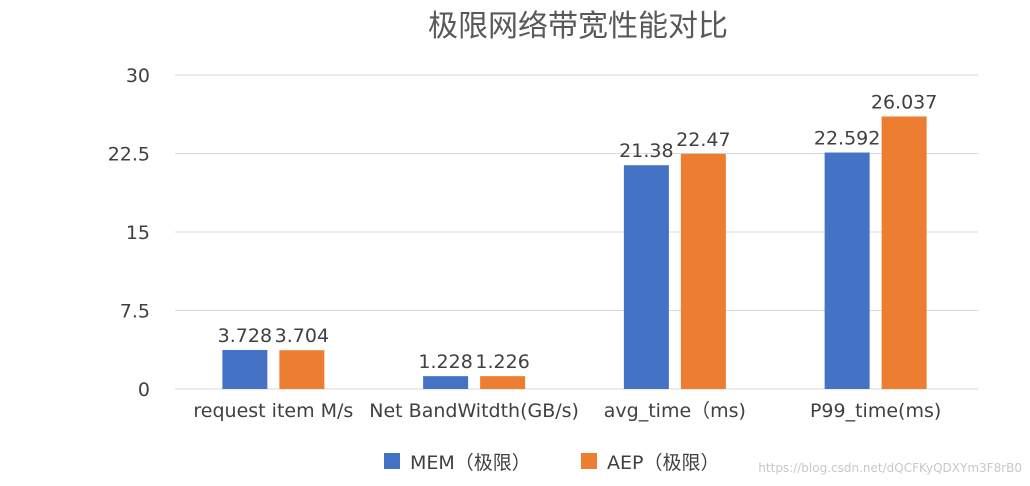 The height and width of the screenshot is (486, 1030). Describe the element at coordinates (144, 390) in the screenshot. I see `y-tick-label: 0` at that location.